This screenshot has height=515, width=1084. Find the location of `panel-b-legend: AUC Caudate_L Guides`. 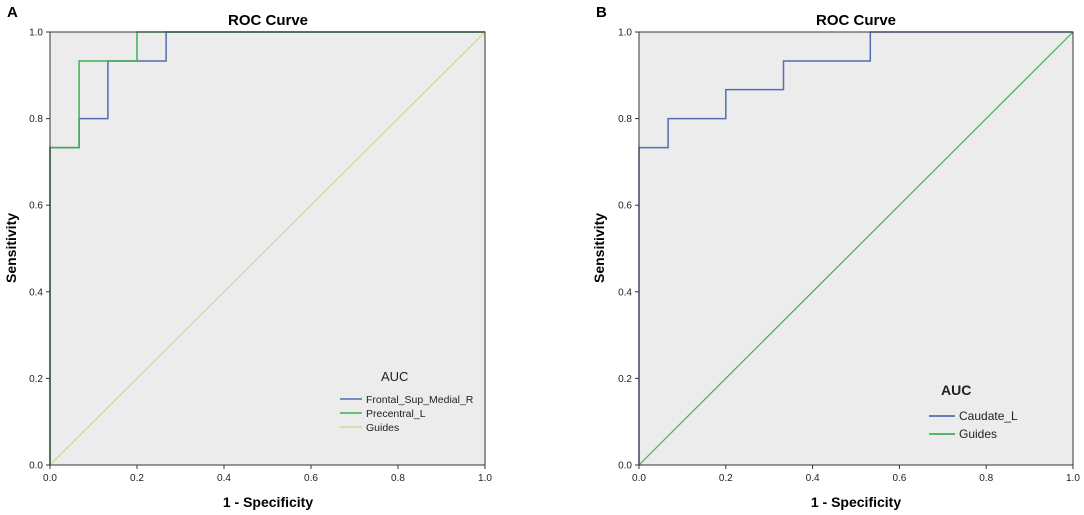

panel-b-legend: AUC Caudate_L Guides is located at coordinates (973, 411).